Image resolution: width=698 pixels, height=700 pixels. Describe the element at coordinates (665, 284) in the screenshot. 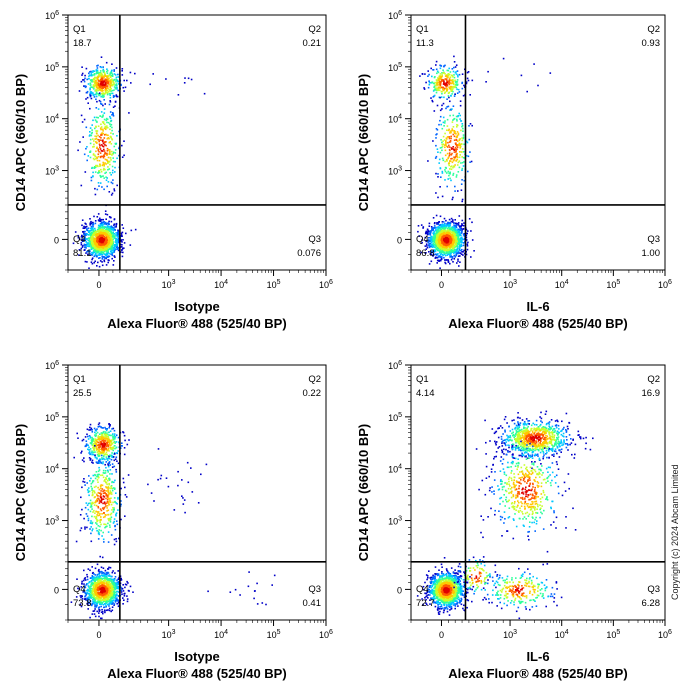

I see `x-tick-label: 106` at that location.